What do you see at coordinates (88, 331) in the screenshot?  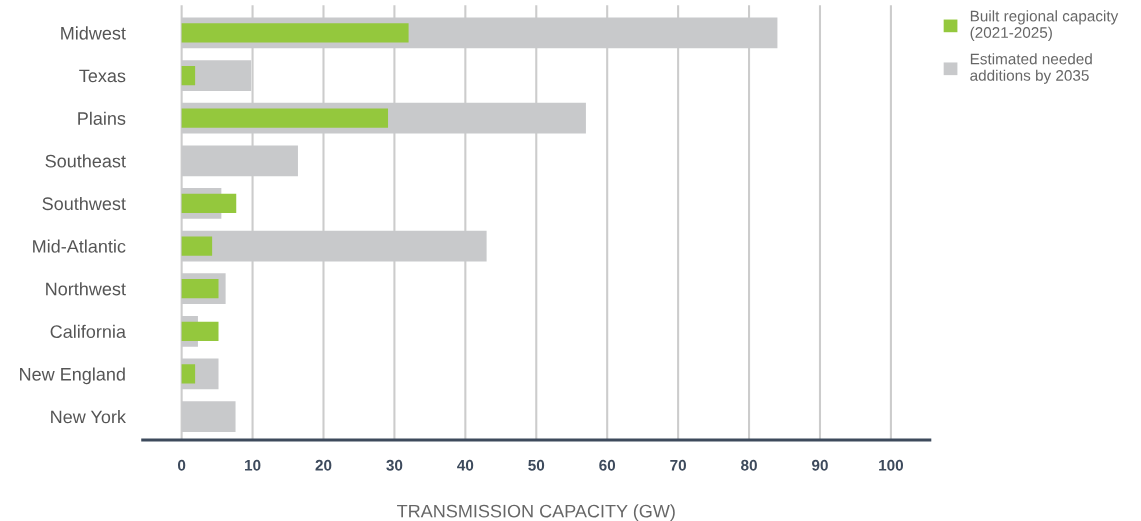 I see `y-tick-label: California` at bounding box center [88, 331].